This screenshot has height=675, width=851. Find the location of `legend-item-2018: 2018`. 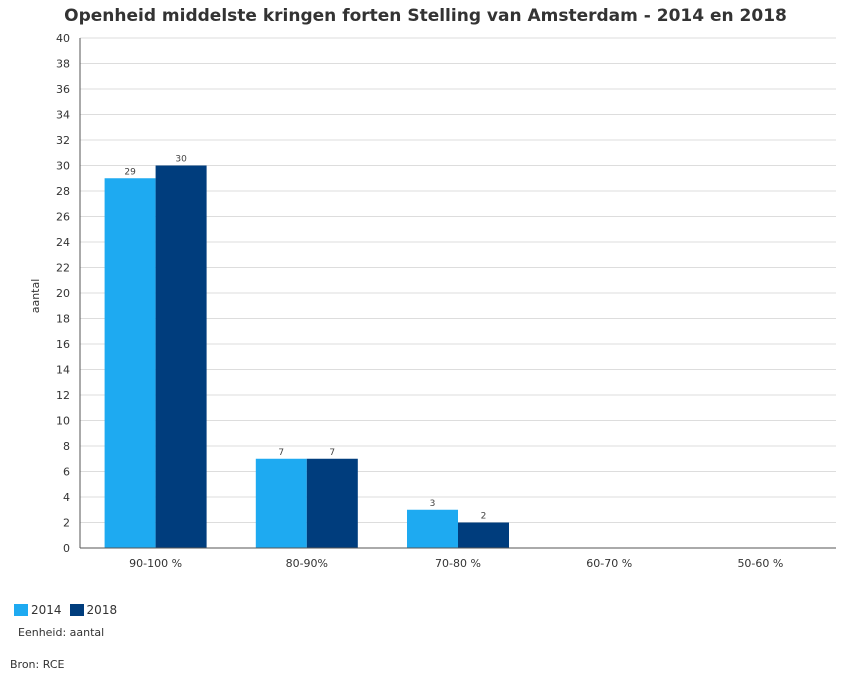

legend-item-2018: 2018 is located at coordinates (93, 610).